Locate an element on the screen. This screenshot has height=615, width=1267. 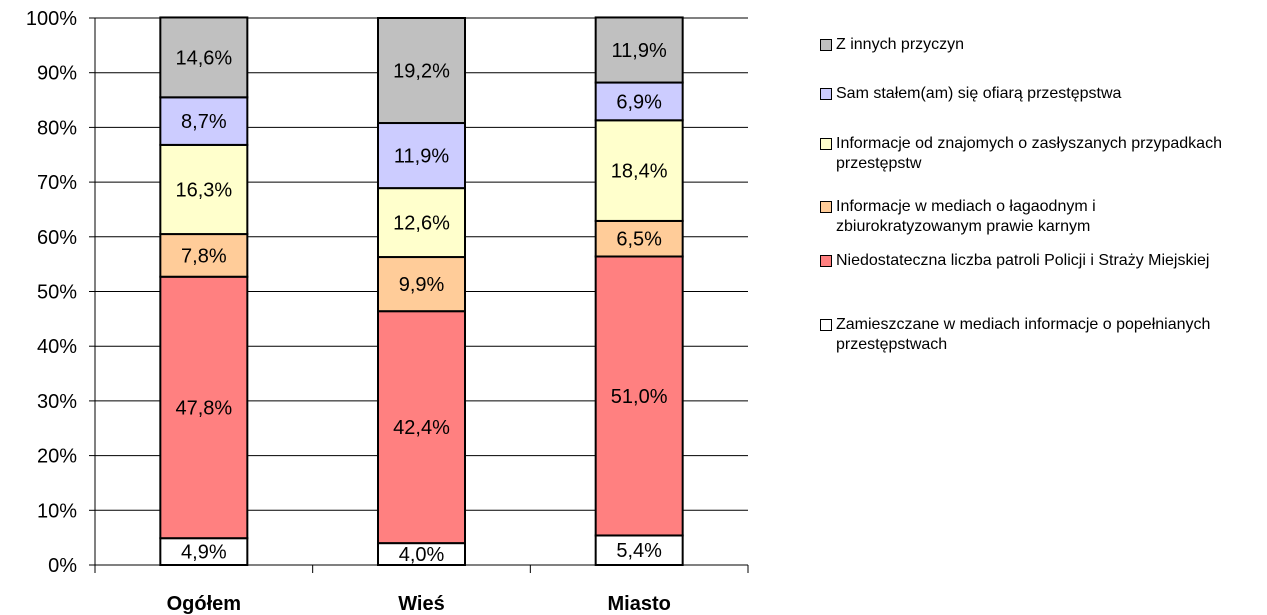
y-tick-label: 10% is located at coordinates (57, 511).